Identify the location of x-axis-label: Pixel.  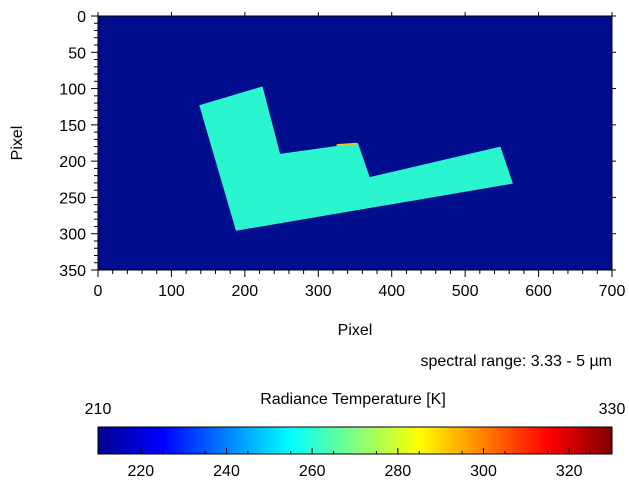
(355, 330).